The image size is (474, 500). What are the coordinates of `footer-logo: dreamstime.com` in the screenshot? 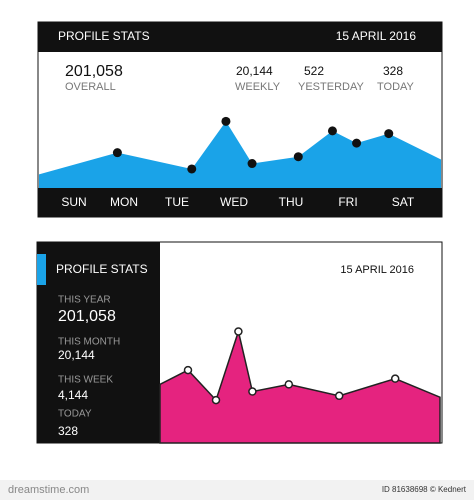 It's located at (48, 490).